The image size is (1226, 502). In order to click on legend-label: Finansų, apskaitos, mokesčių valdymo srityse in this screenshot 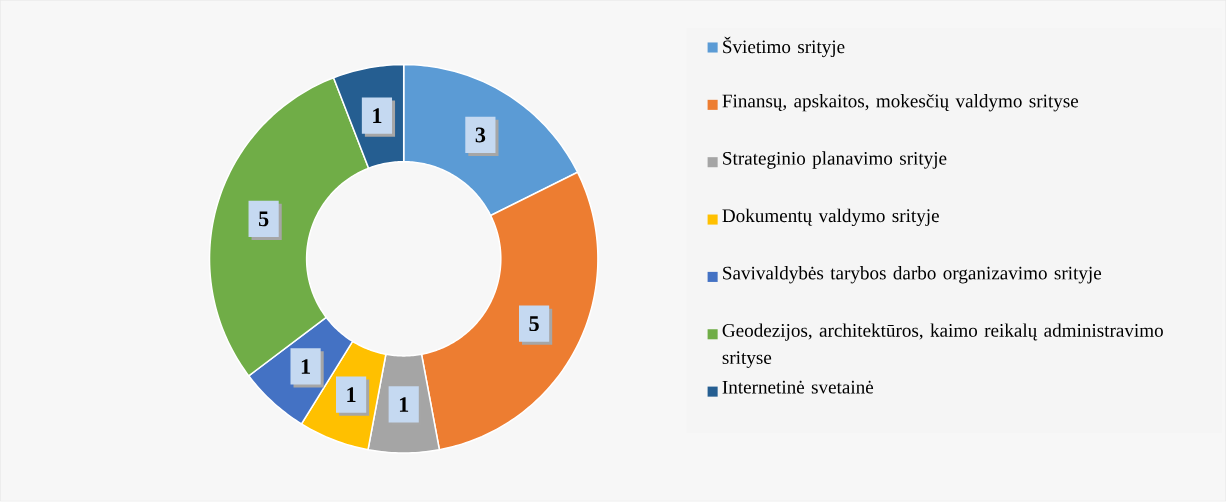, I will do `click(900, 103)`.